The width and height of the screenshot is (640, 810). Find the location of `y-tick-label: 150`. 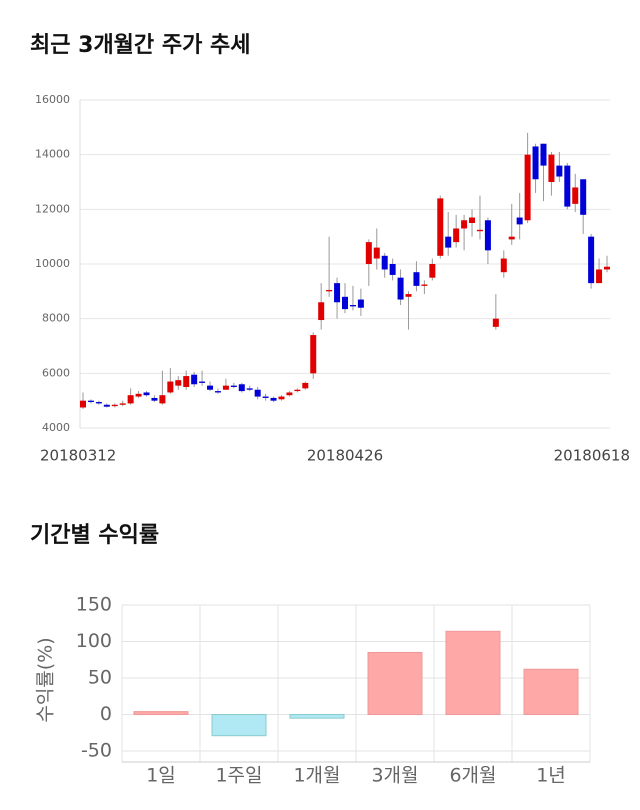

y-tick-label: 150 is located at coordinates (94, 605).